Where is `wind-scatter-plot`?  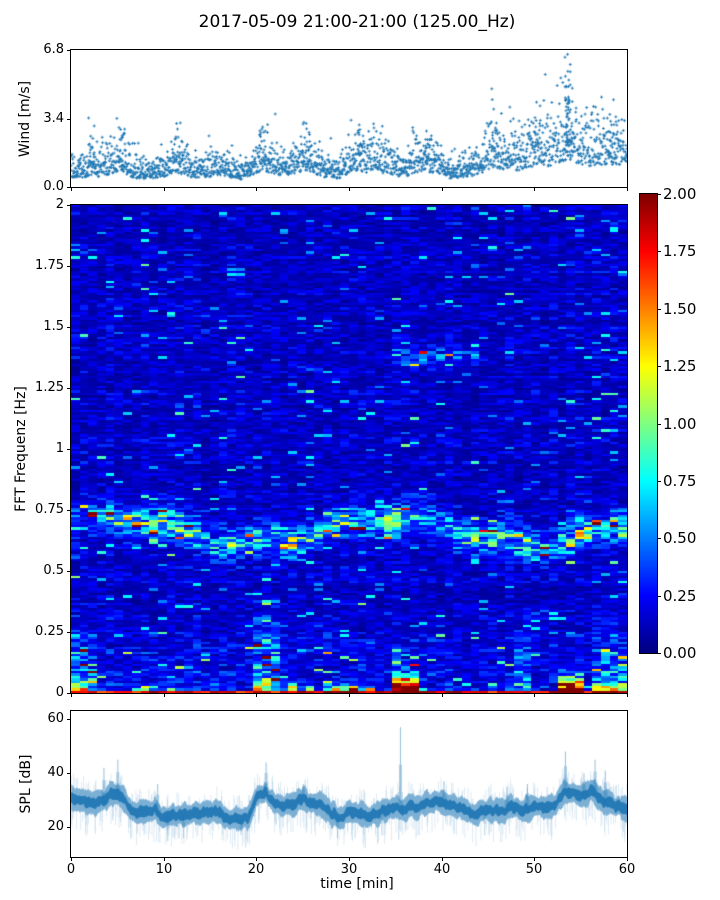 wind-scatter-plot is located at coordinates (349, 118).